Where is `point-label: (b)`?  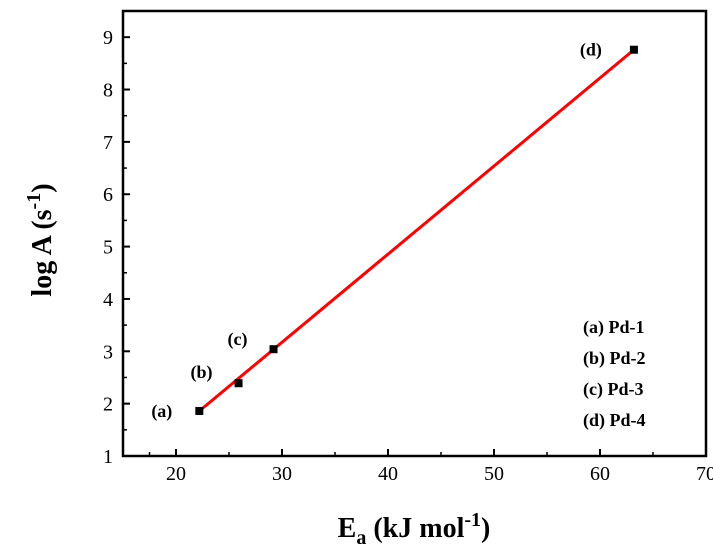
point-label: (b) is located at coordinates (202, 372).